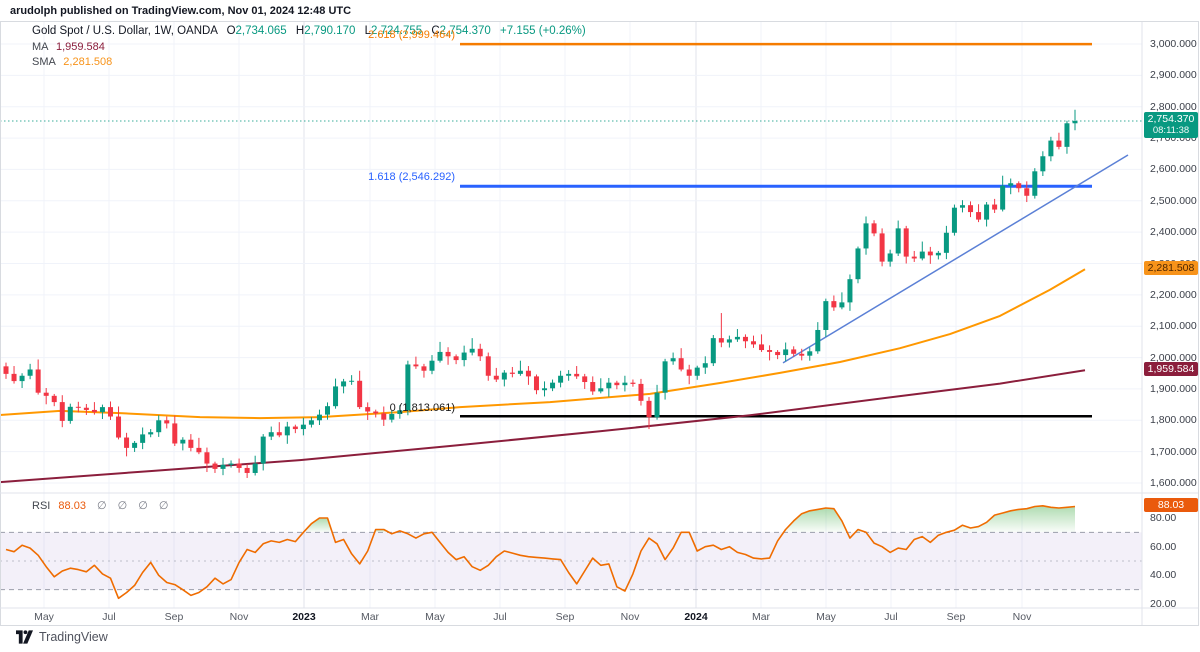 Image resolution: width=1200 pixels, height=652 pixels. I want to click on bar-countdown: 08:11:38, so click(1171, 130).